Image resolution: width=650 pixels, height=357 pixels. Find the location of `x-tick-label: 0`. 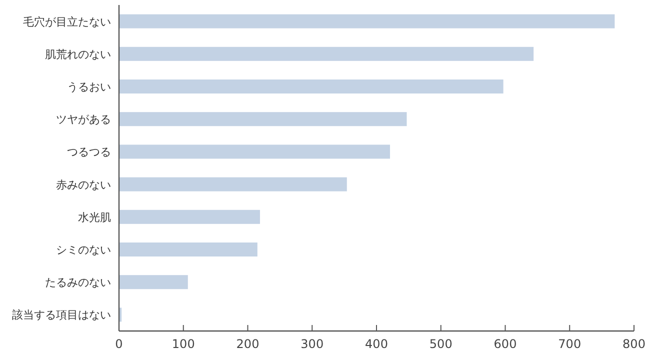

x-tick-label: 0 is located at coordinates (119, 344).